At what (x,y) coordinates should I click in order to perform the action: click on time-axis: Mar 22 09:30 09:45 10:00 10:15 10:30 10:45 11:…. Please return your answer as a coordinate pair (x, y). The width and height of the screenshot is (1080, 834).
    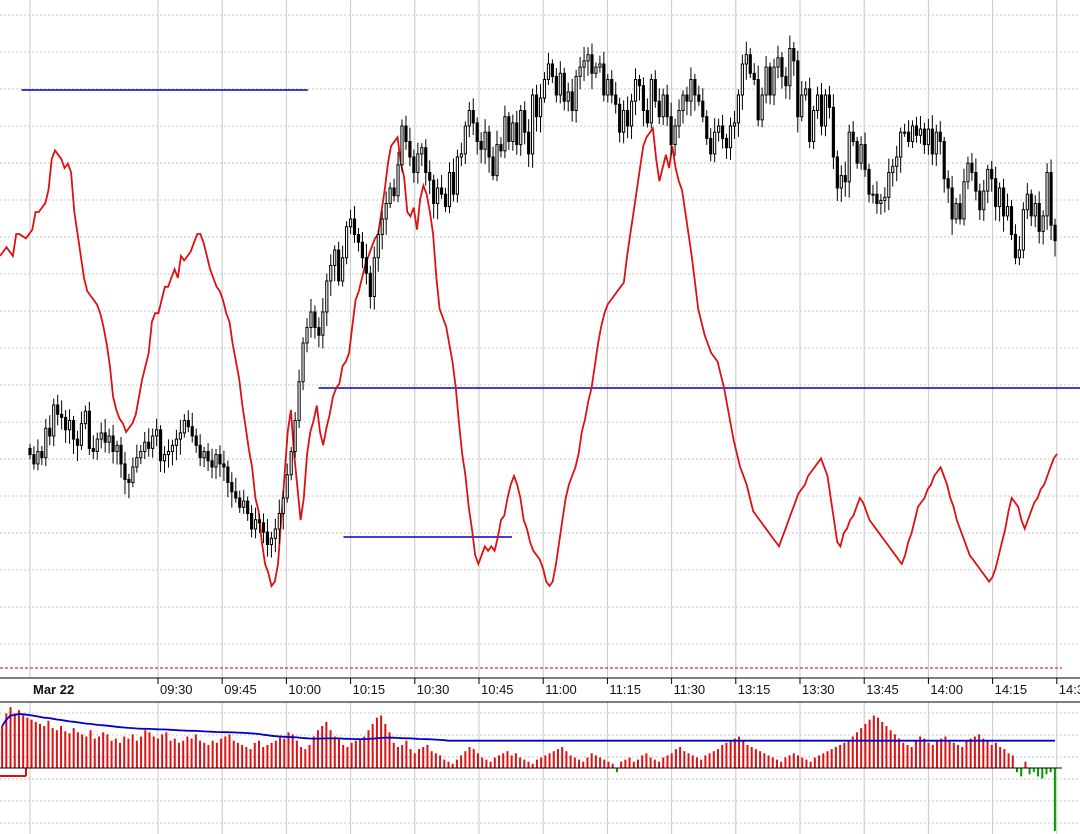
    Looking at the image, I should click on (540, 690).